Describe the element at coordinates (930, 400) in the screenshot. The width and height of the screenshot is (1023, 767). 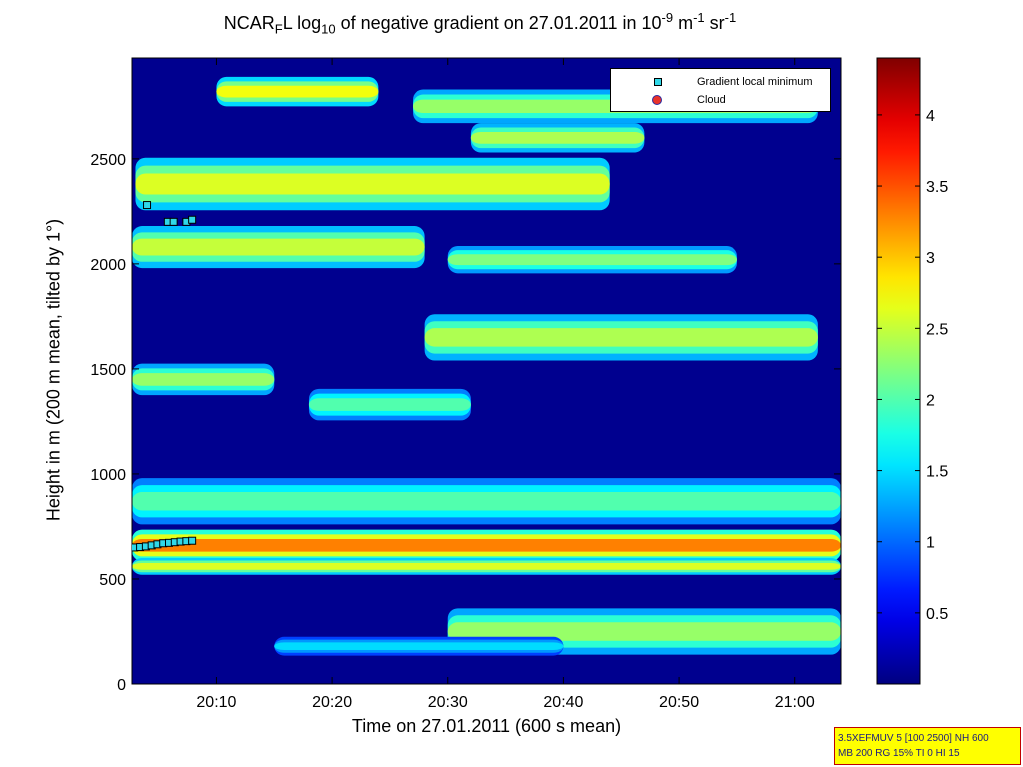
I see `colorbar-tick-label: 2` at that location.